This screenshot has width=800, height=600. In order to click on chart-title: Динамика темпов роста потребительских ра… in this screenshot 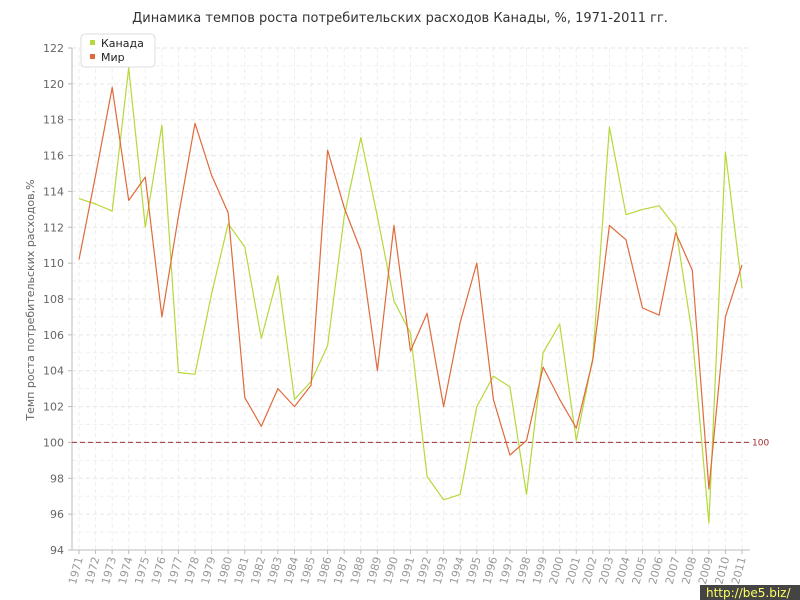, I will do `click(400, 18)`.